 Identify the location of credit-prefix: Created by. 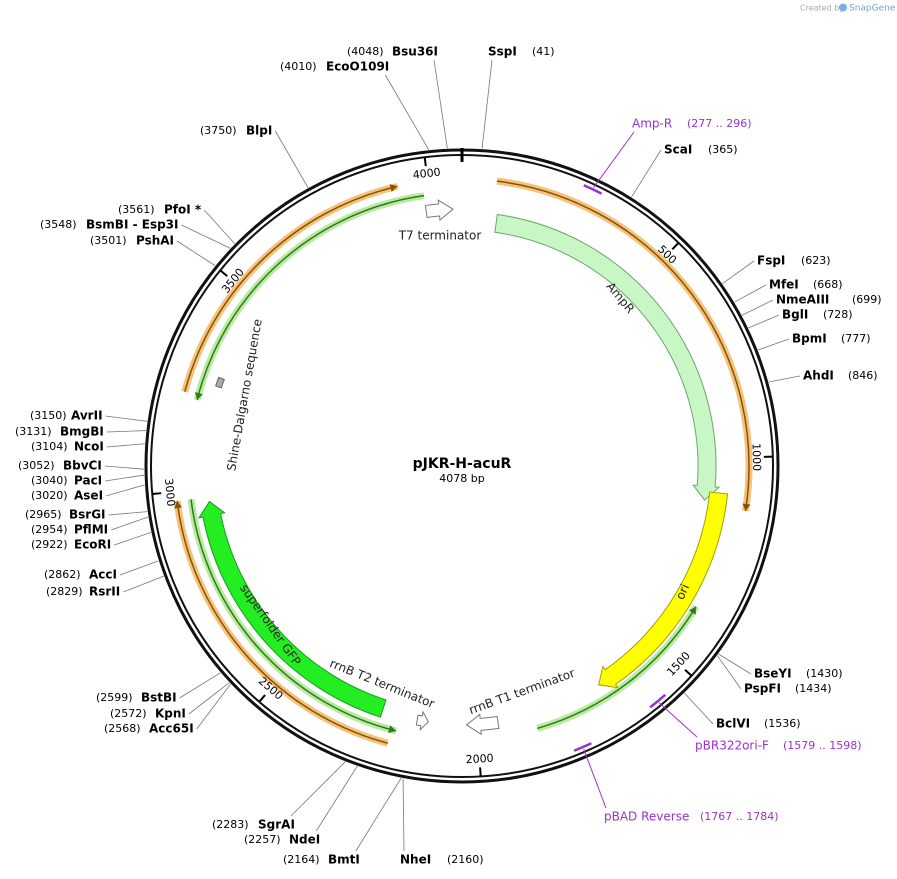
(822, 8).